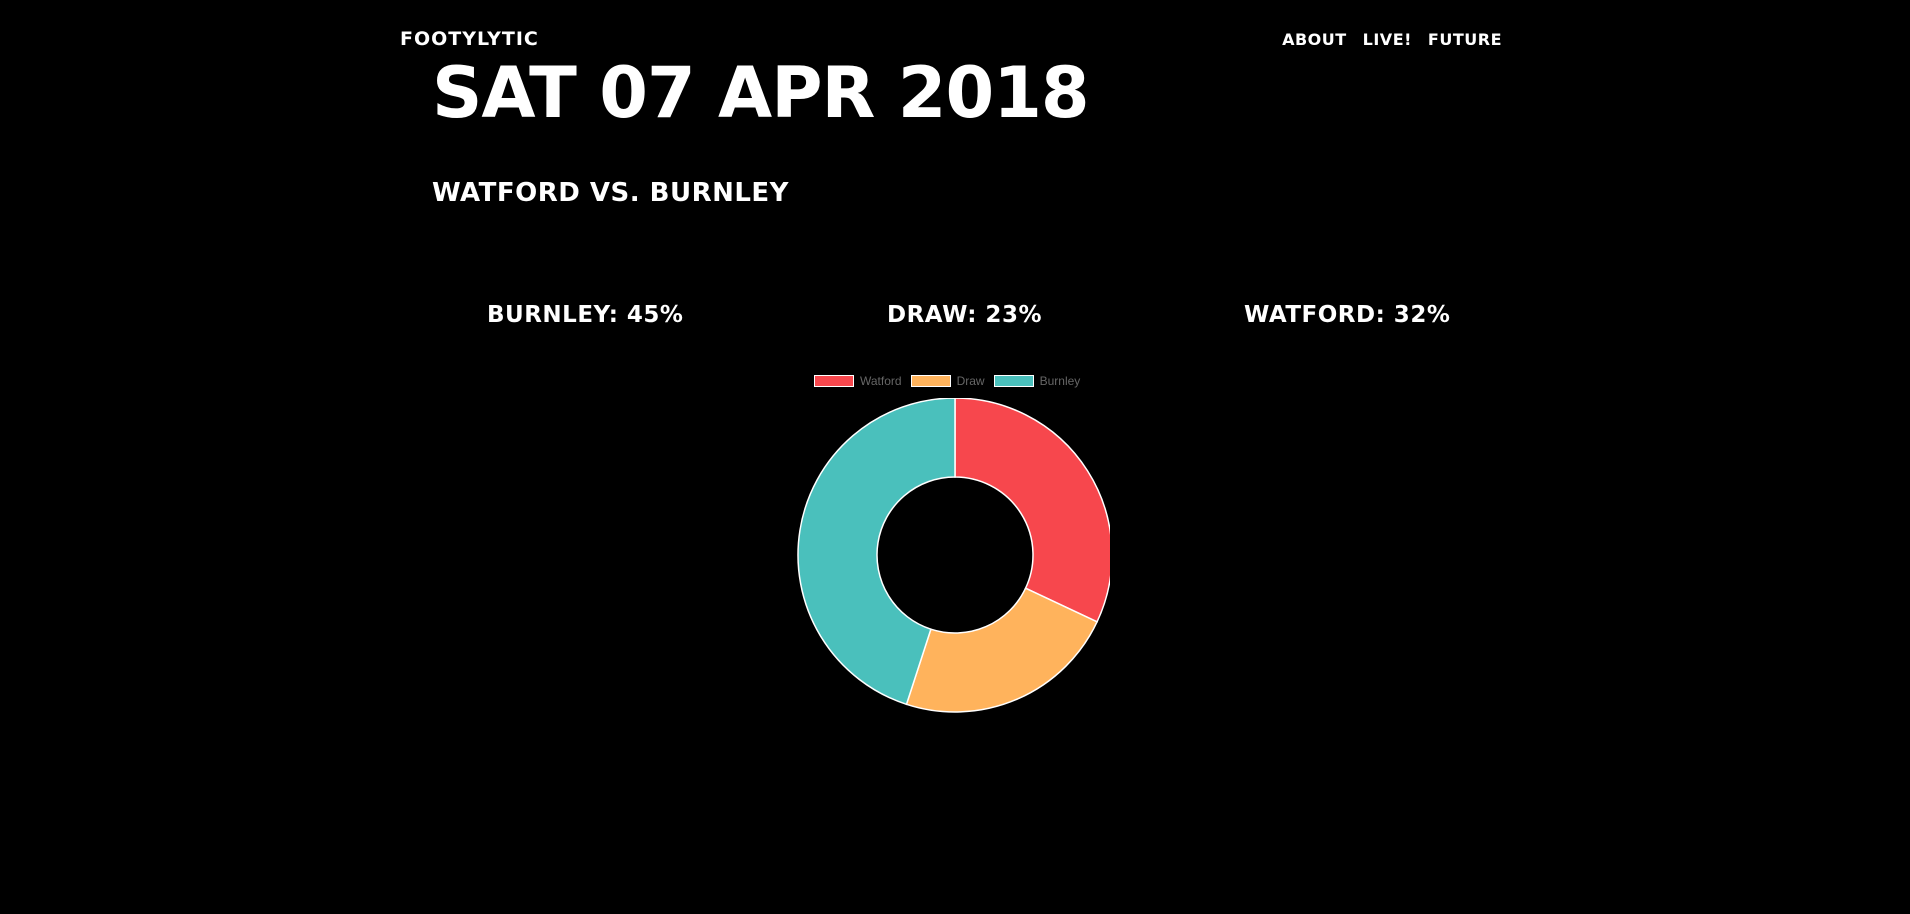 This screenshot has width=1910, height=914. I want to click on donut-slice-burnley, so click(876, 552).